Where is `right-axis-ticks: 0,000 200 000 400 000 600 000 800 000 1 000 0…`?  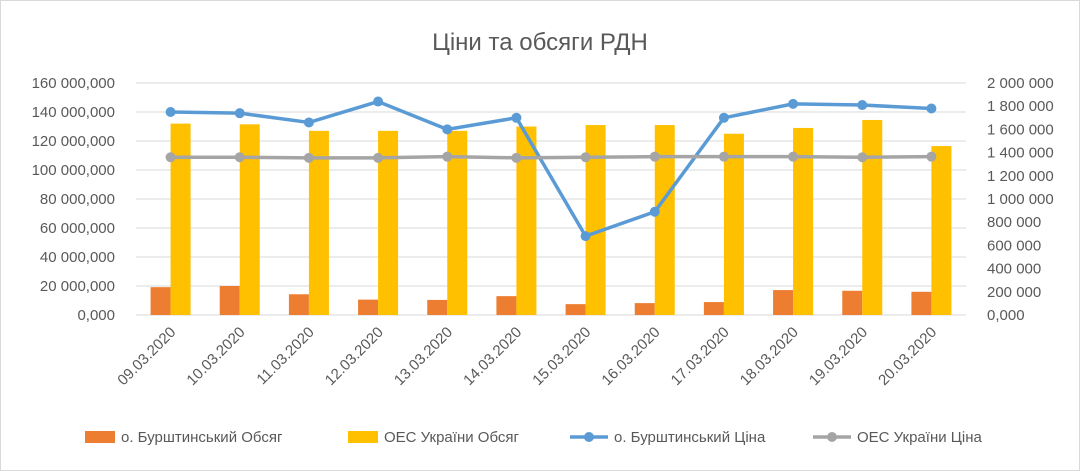 right-axis-ticks: 0,000 200 000 400 000 600 000 800 000 1 000 0… is located at coordinates (1020, 199).